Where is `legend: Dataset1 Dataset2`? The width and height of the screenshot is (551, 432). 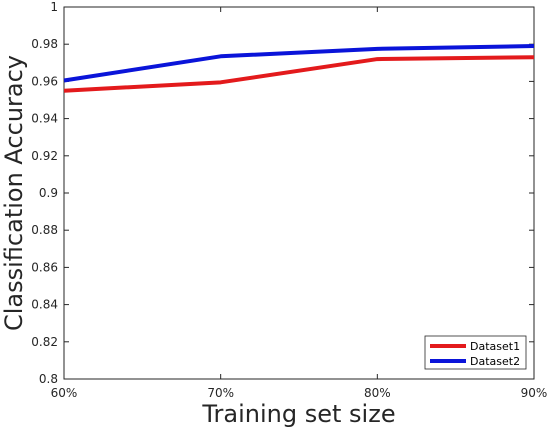 legend: Dataset1 Dataset2 is located at coordinates (475, 352).